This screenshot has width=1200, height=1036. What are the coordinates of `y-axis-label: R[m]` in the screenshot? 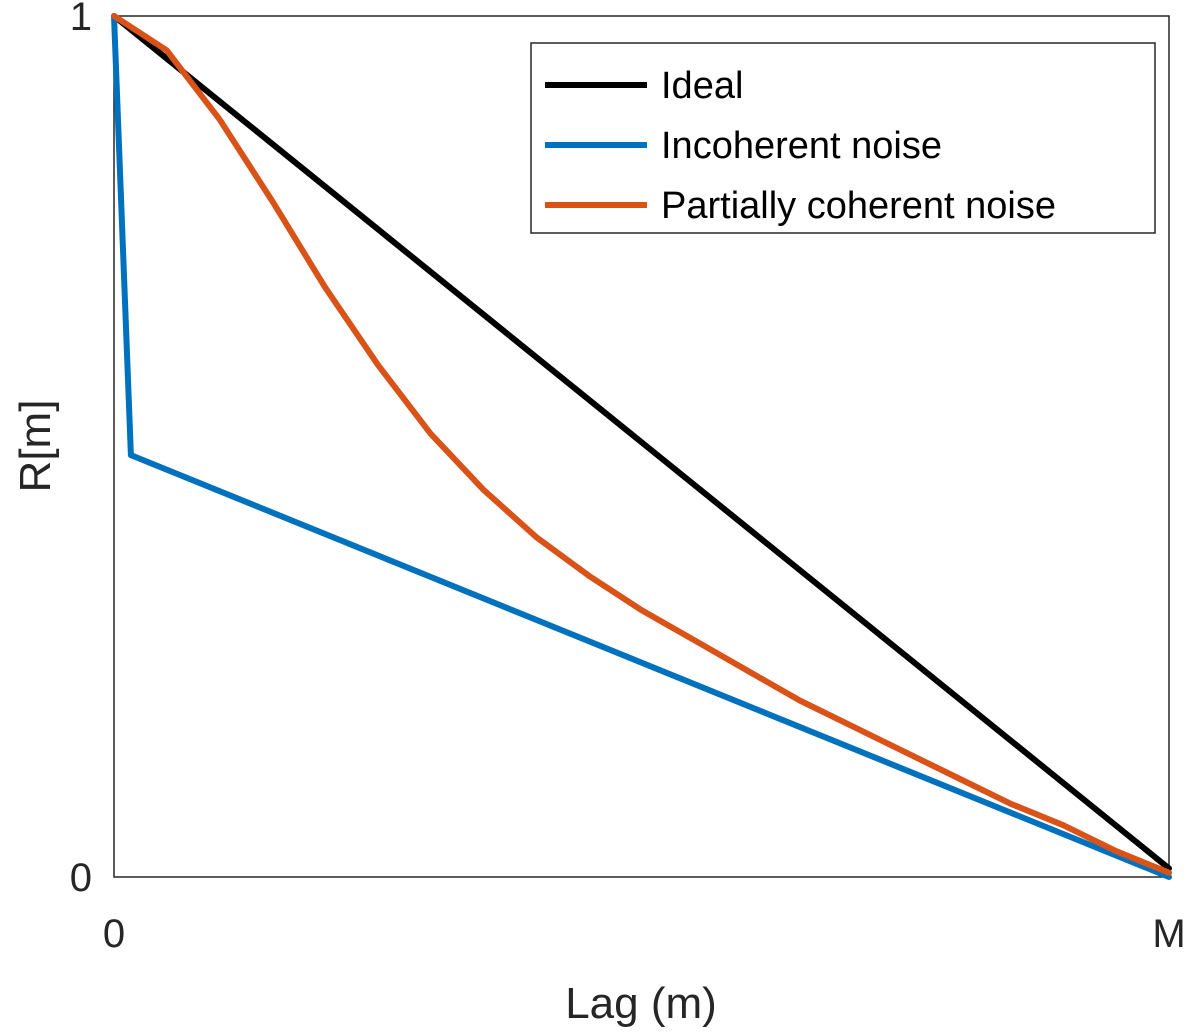 It's located at (35, 446).